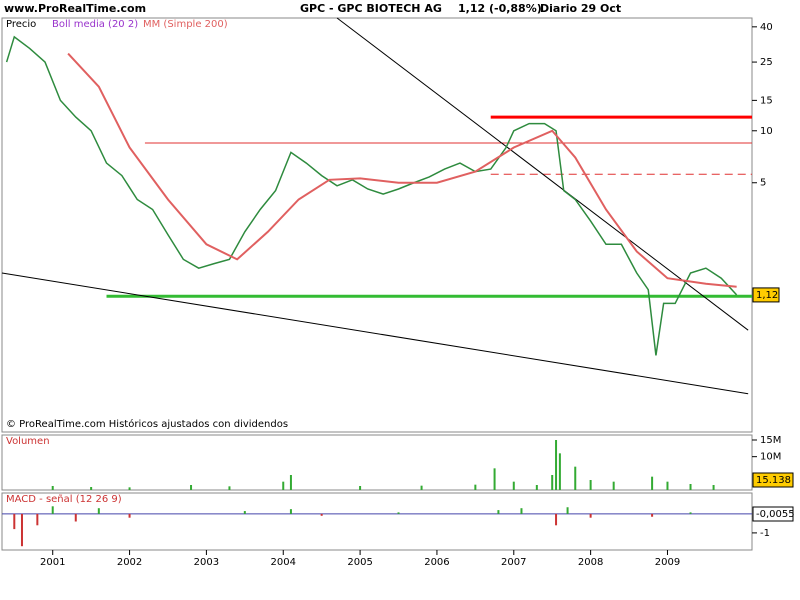 The width and height of the screenshot is (800, 600). I want to click on legend: Precio, so click(21, 24).